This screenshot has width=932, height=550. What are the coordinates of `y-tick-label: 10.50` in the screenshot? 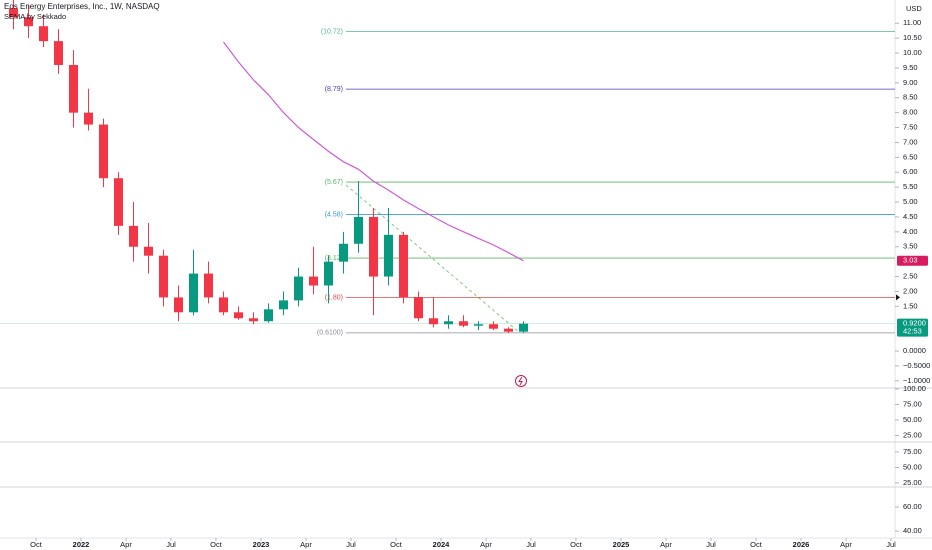 It's located at (912, 37).